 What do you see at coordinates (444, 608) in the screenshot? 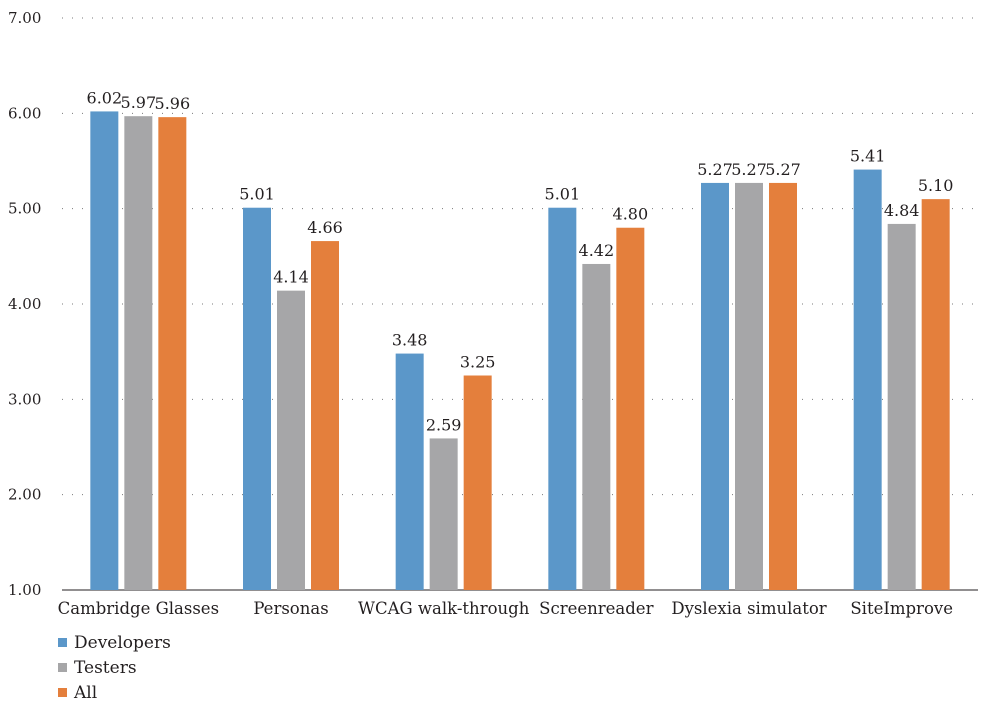
I see `x-category-label: WCAG walk-through` at bounding box center [444, 608].